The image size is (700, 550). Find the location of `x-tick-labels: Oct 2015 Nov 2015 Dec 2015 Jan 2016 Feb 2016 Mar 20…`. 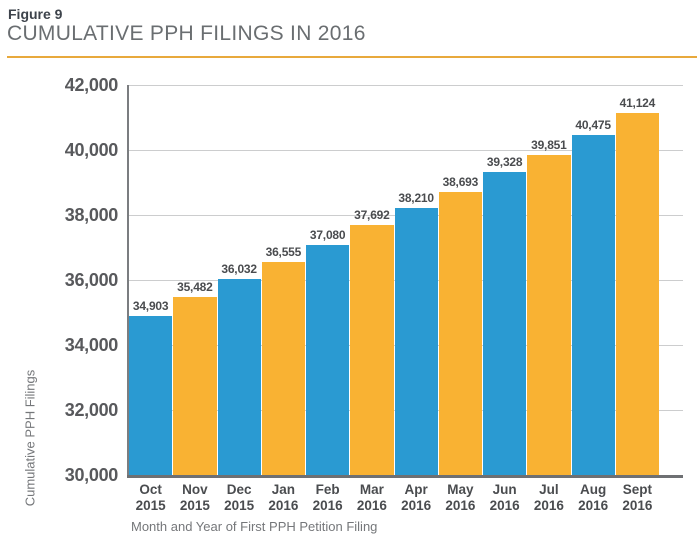

x-tick-labels: Oct 2015 Nov 2015 Dec 2015 Jan 2016 Feb 2016 Mar 20… is located at coordinates (394, 498).